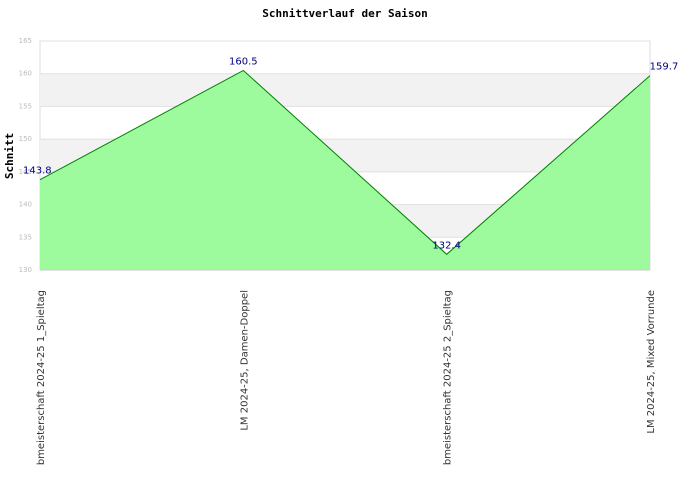 Image resolution: width=690 pixels, height=500 pixels. I want to click on x-tick-label: bmeisterschaft 2024-25 1_Spieltag, so click(41, 377).